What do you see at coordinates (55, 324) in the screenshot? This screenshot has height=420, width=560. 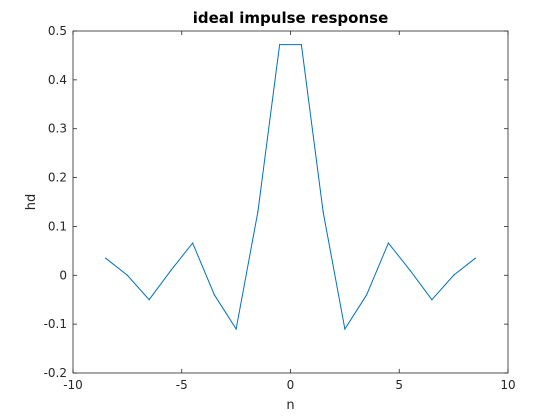 I see `y-tick-label: -0.1` at bounding box center [55, 324].